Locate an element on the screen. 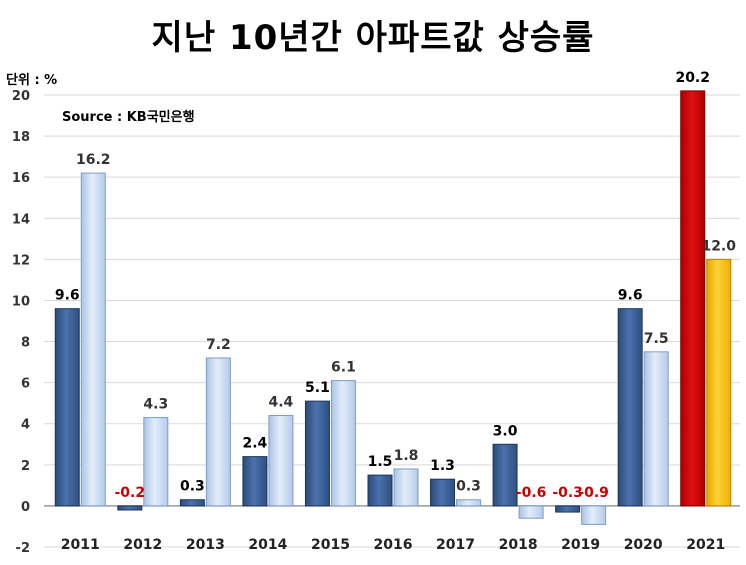  value-label-2017-s2: 0.3 is located at coordinates (468, 487).